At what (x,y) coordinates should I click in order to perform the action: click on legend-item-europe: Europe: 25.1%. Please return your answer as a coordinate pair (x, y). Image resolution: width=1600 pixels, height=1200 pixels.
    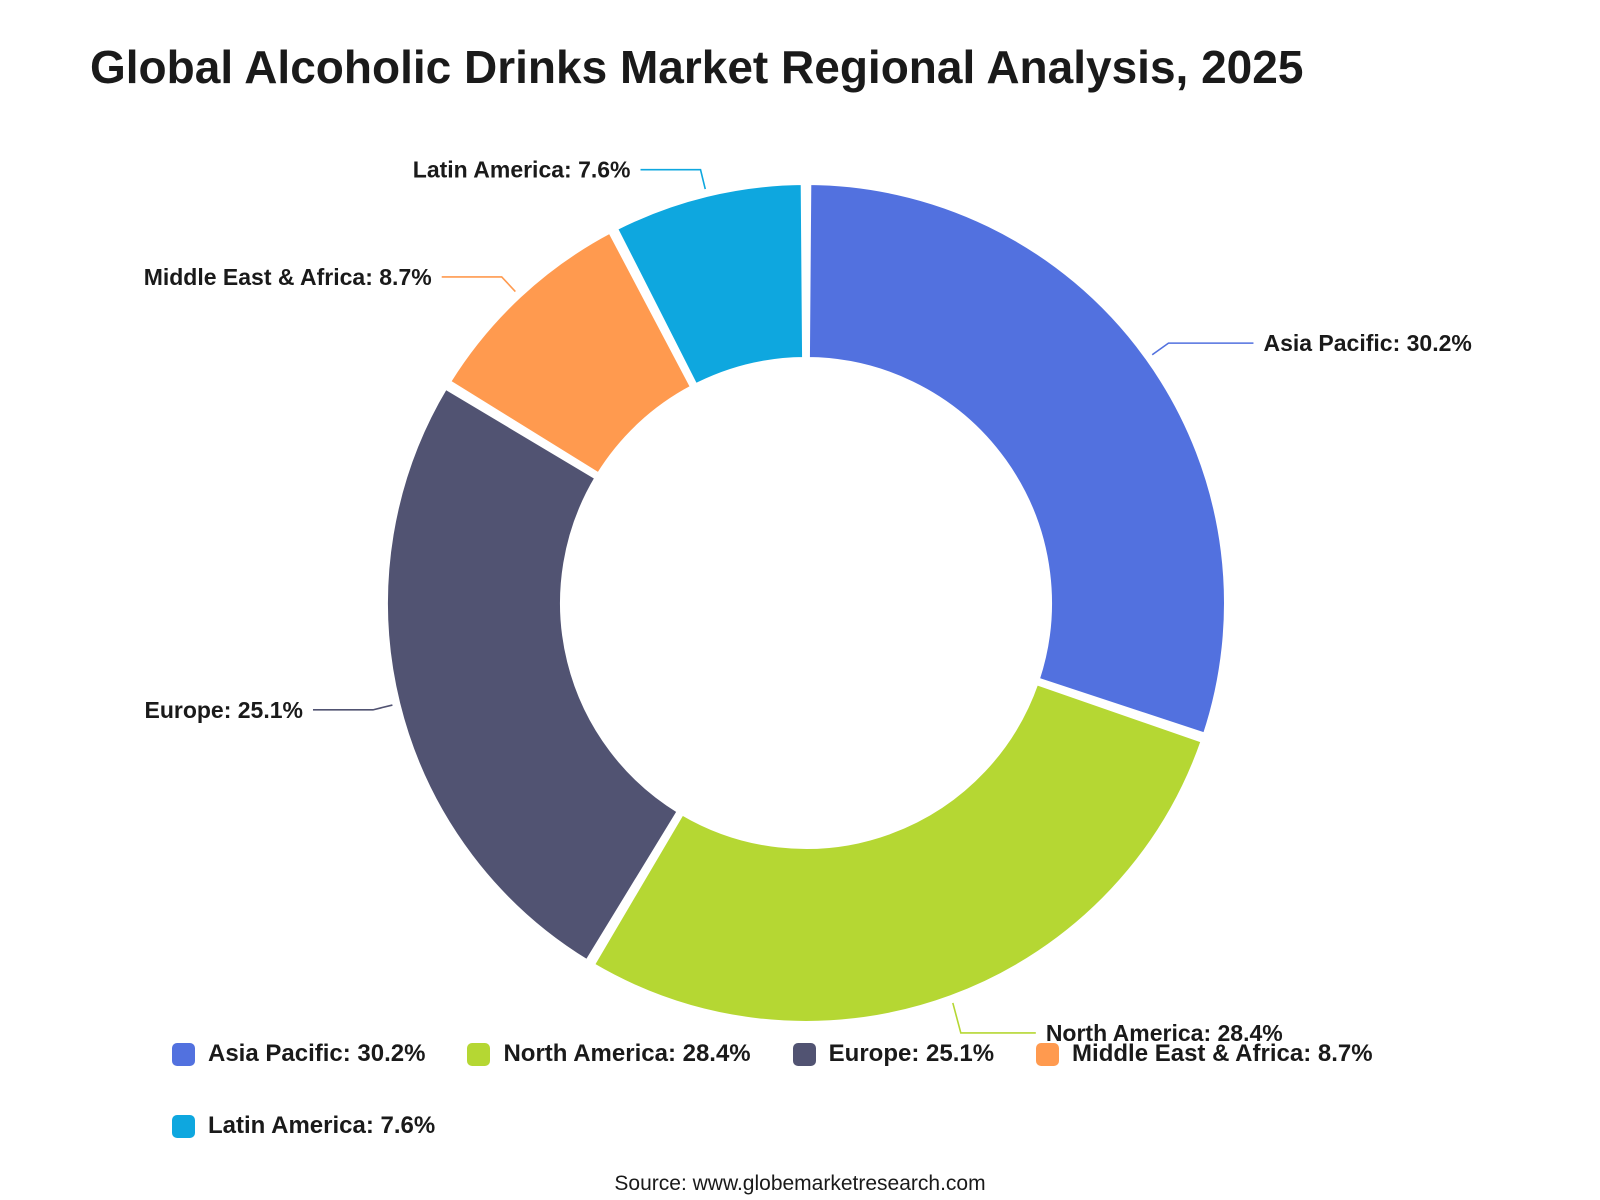
    Looking at the image, I should click on (893, 1054).